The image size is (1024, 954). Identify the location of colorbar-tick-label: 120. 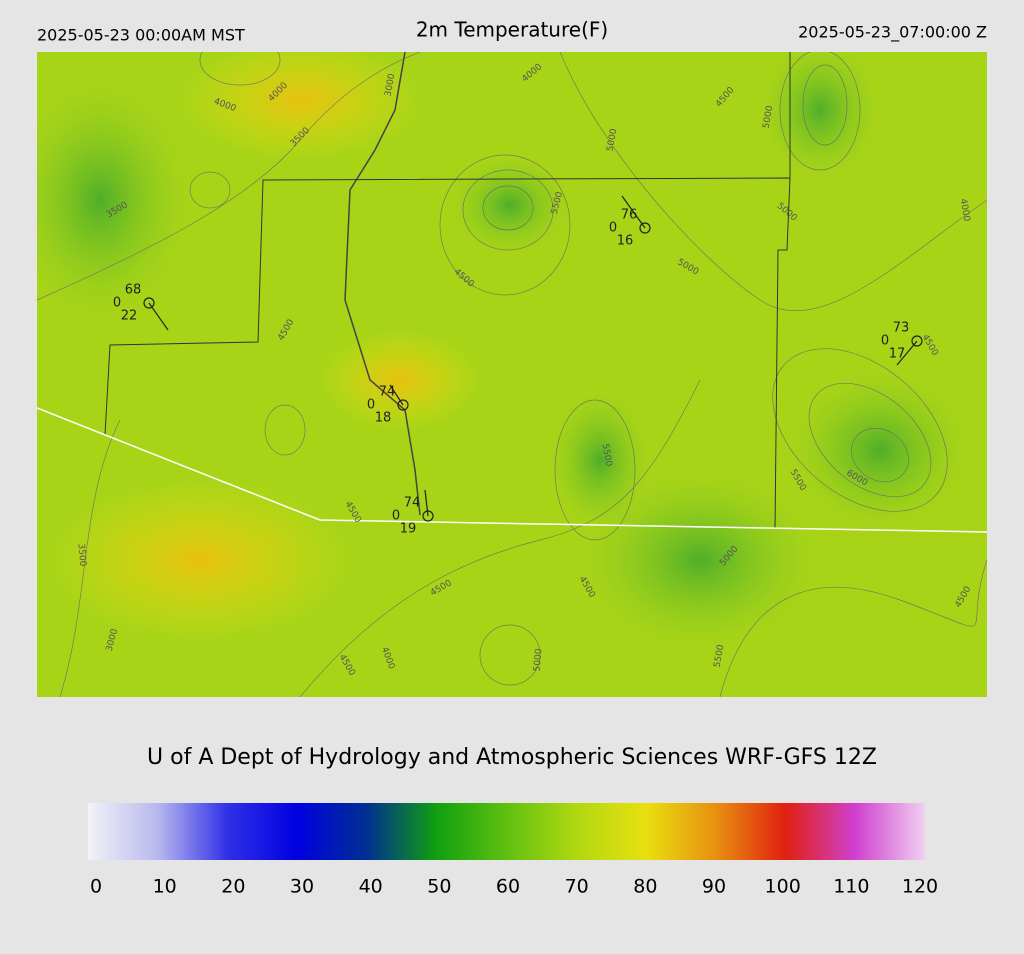
(920, 887).